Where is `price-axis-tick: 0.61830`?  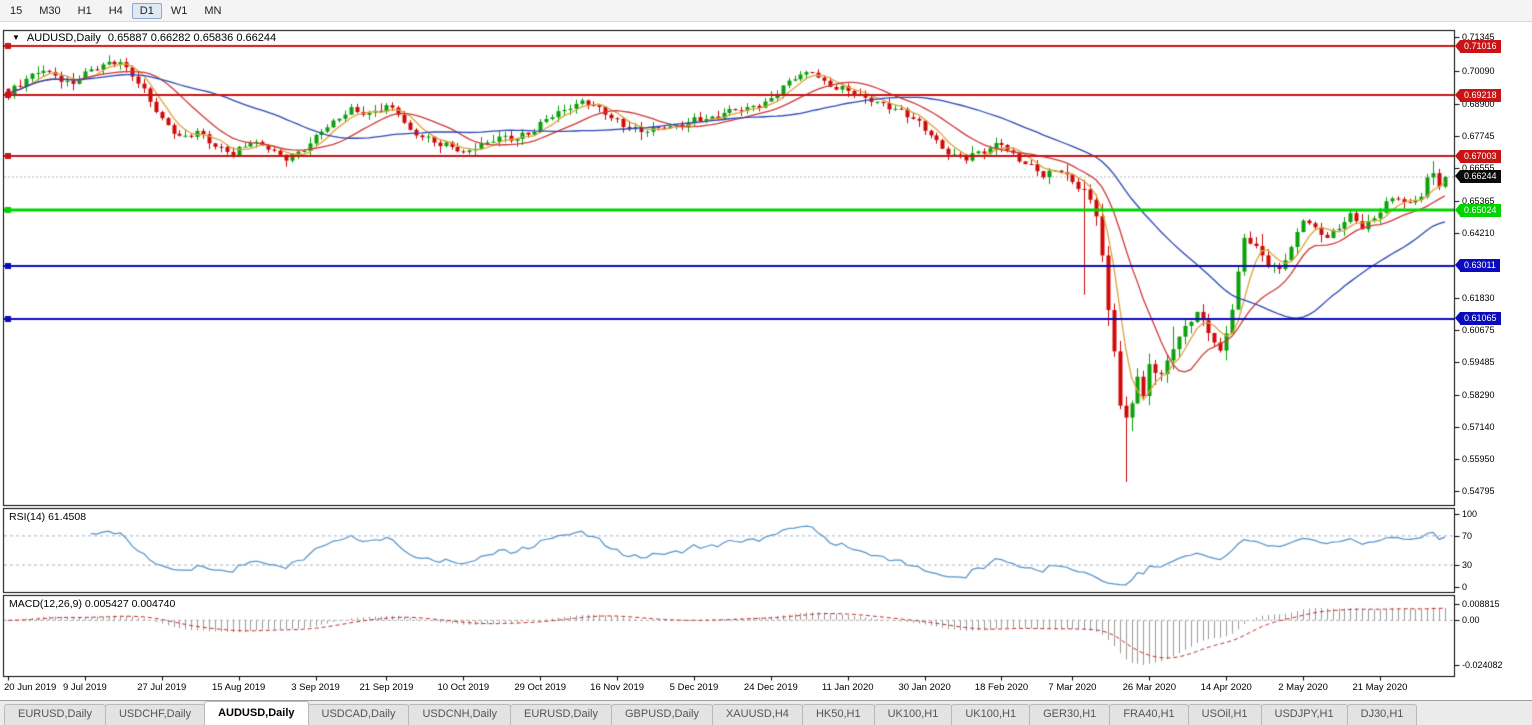
price-axis-tick: 0.61830 is located at coordinates (1478, 297).